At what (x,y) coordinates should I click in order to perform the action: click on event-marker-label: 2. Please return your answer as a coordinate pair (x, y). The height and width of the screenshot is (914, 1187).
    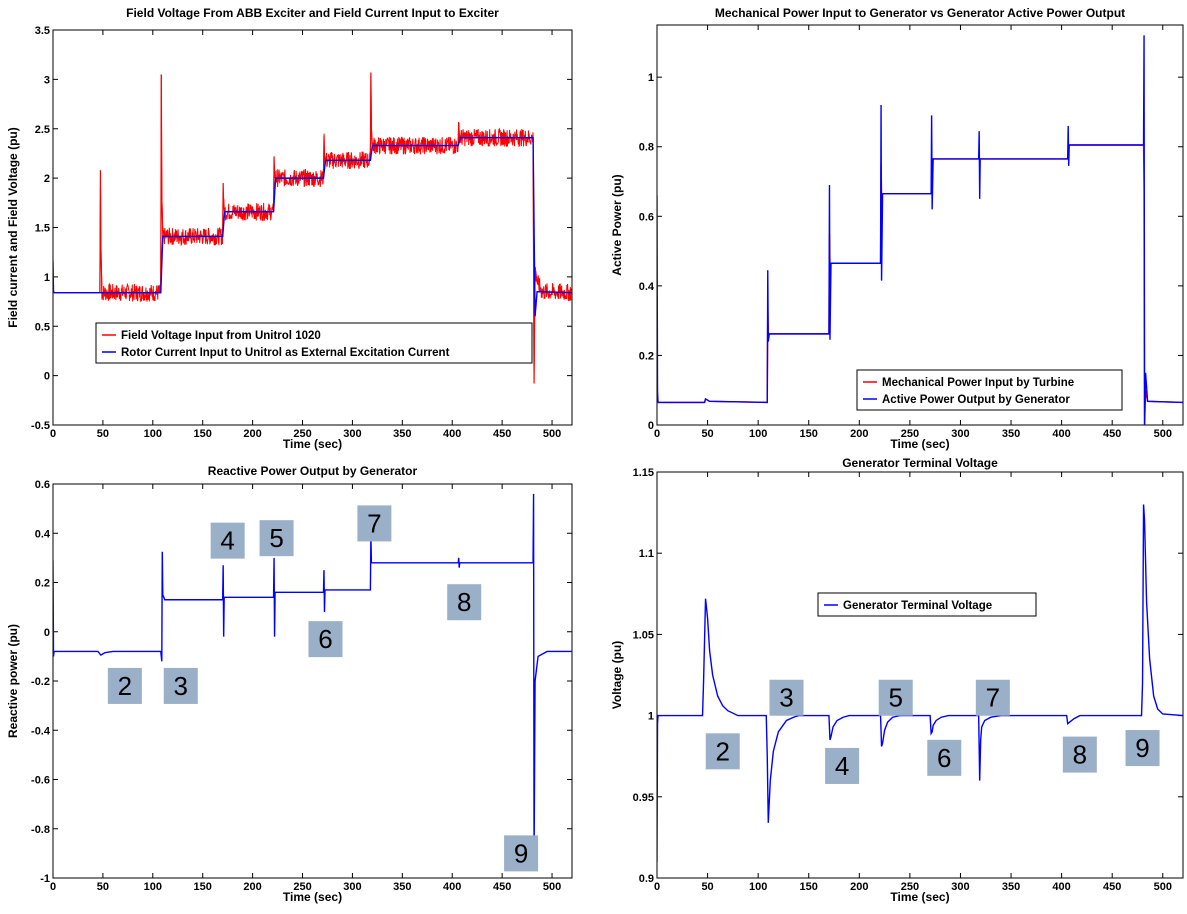
    Looking at the image, I should click on (125, 686).